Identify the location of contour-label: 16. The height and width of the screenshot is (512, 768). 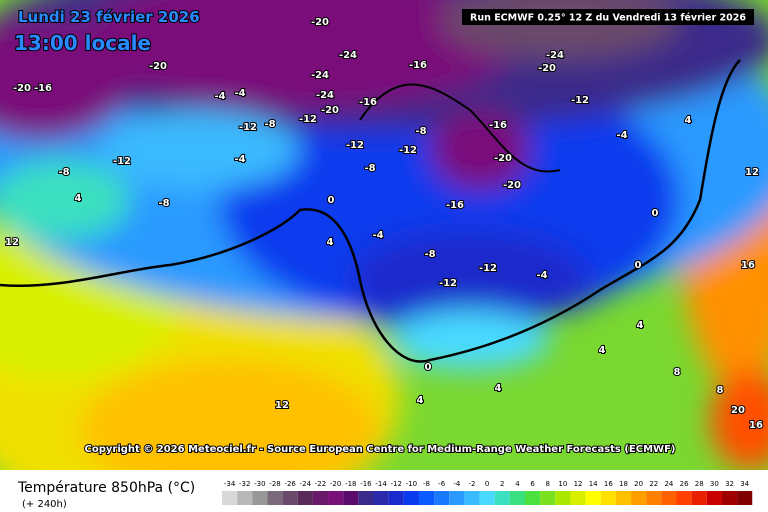
(748, 265).